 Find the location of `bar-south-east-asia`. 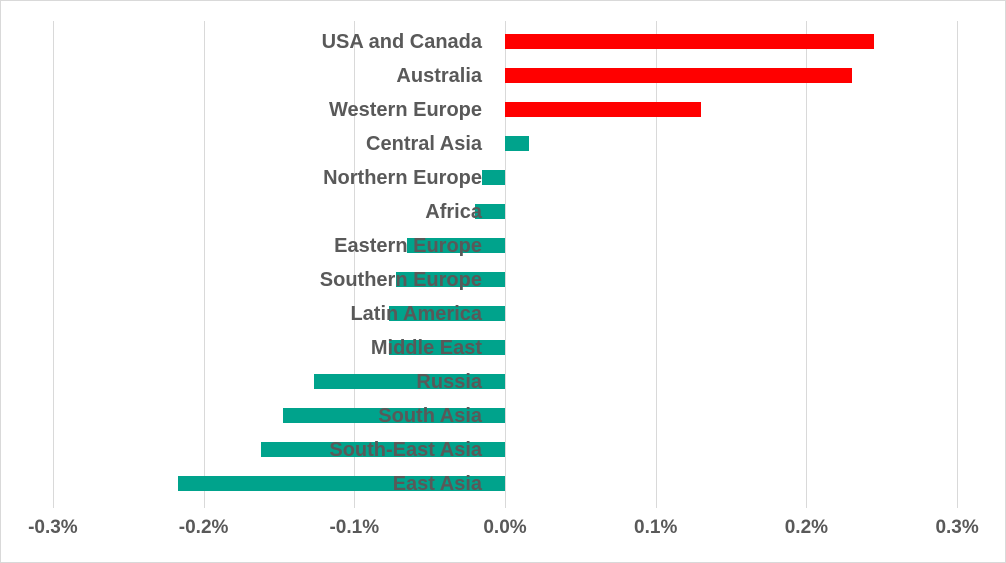

bar-south-east-asia is located at coordinates (382, 449).